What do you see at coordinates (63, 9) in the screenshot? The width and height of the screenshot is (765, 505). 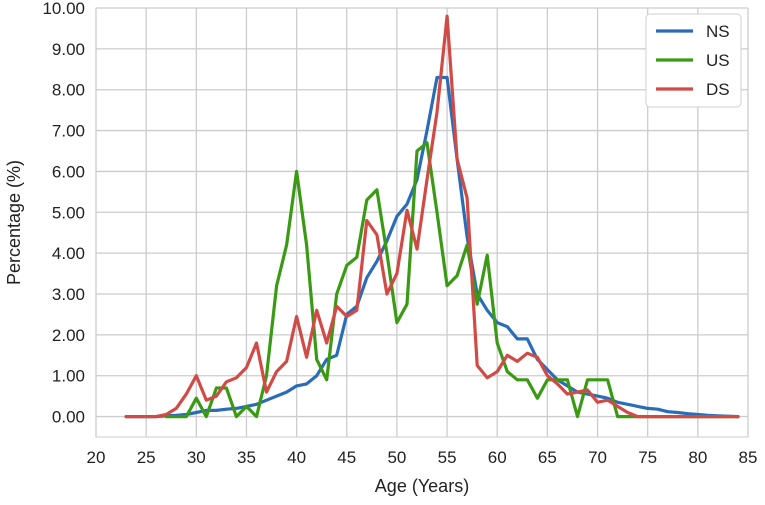 I see `y-tick-label: 10.00` at bounding box center [63, 9].